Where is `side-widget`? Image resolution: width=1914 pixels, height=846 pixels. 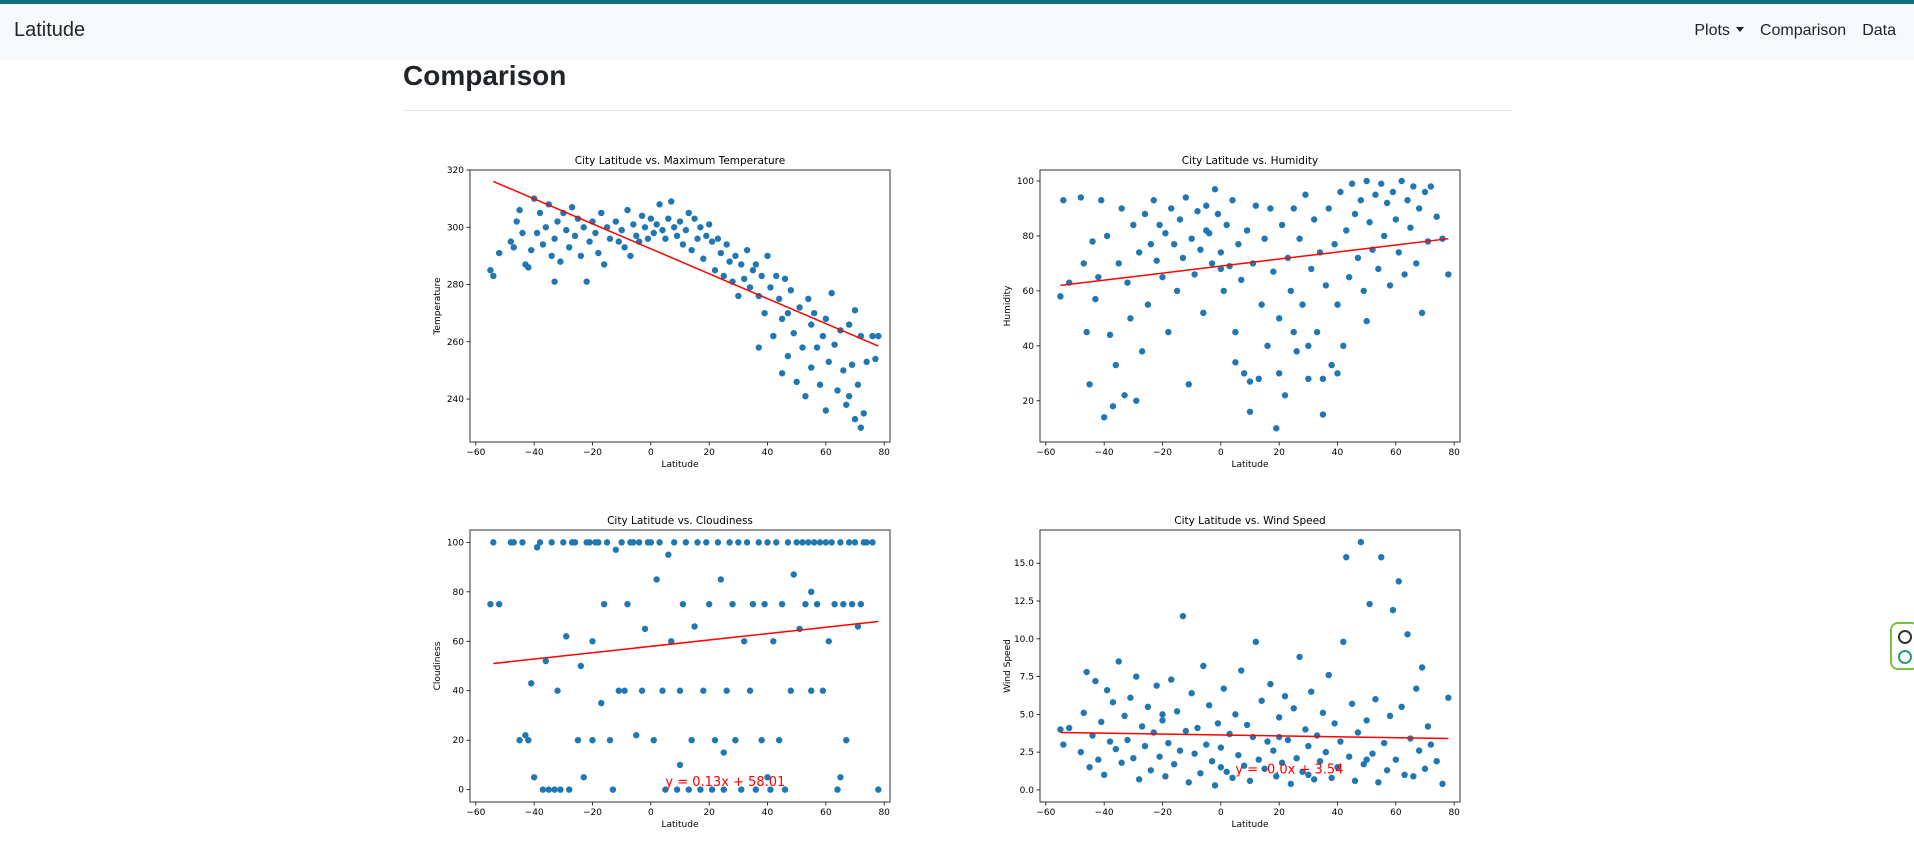
side-widget is located at coordinates (1902, 646).